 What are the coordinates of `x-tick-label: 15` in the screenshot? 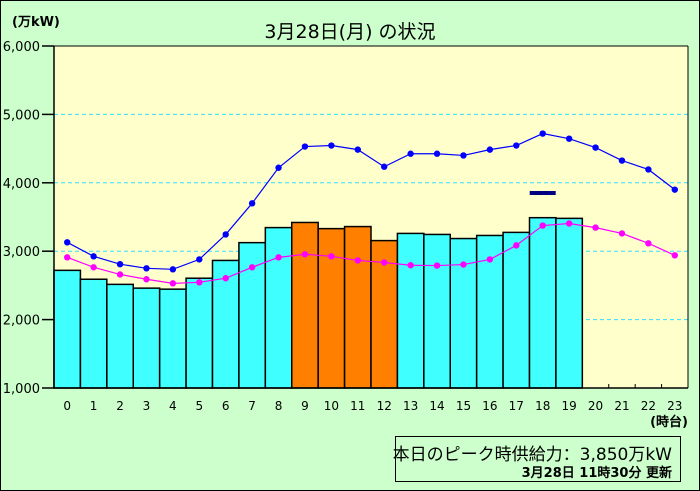 It's located at (463, 406).